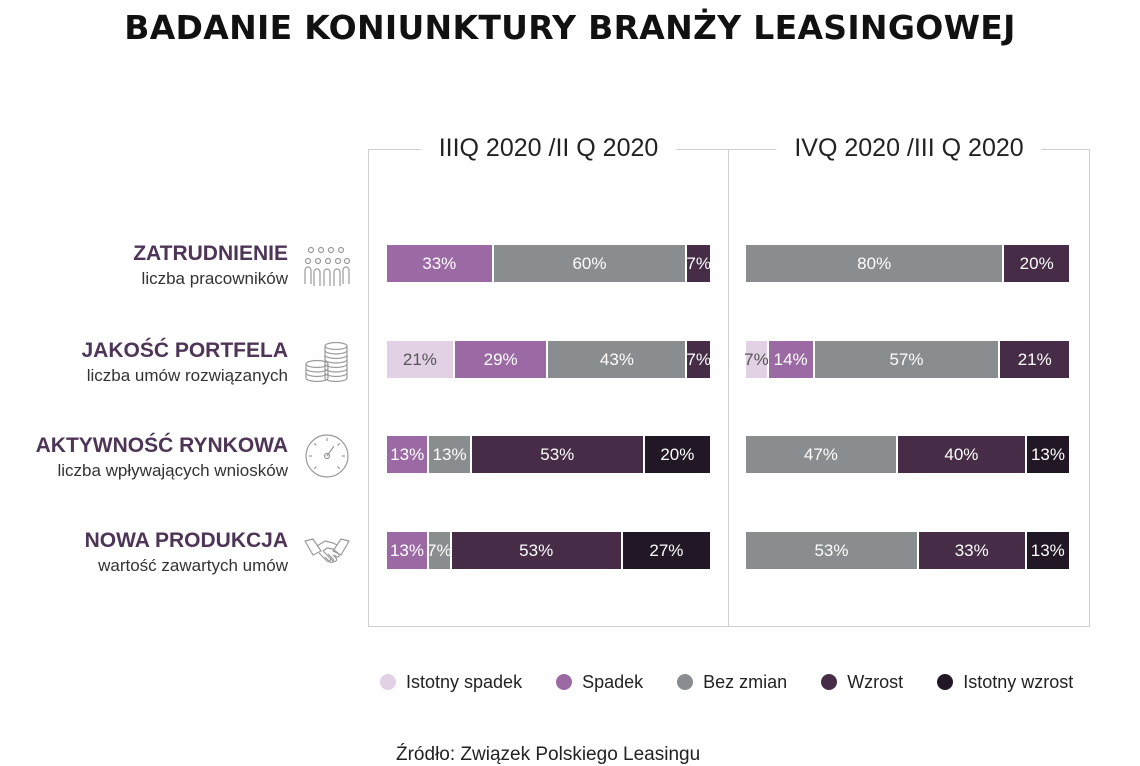 Image resolution: width=1140 pixels, height=766 pixels. I want to click on stacked-bar: 53% 33% 13%, so click(907, 550).